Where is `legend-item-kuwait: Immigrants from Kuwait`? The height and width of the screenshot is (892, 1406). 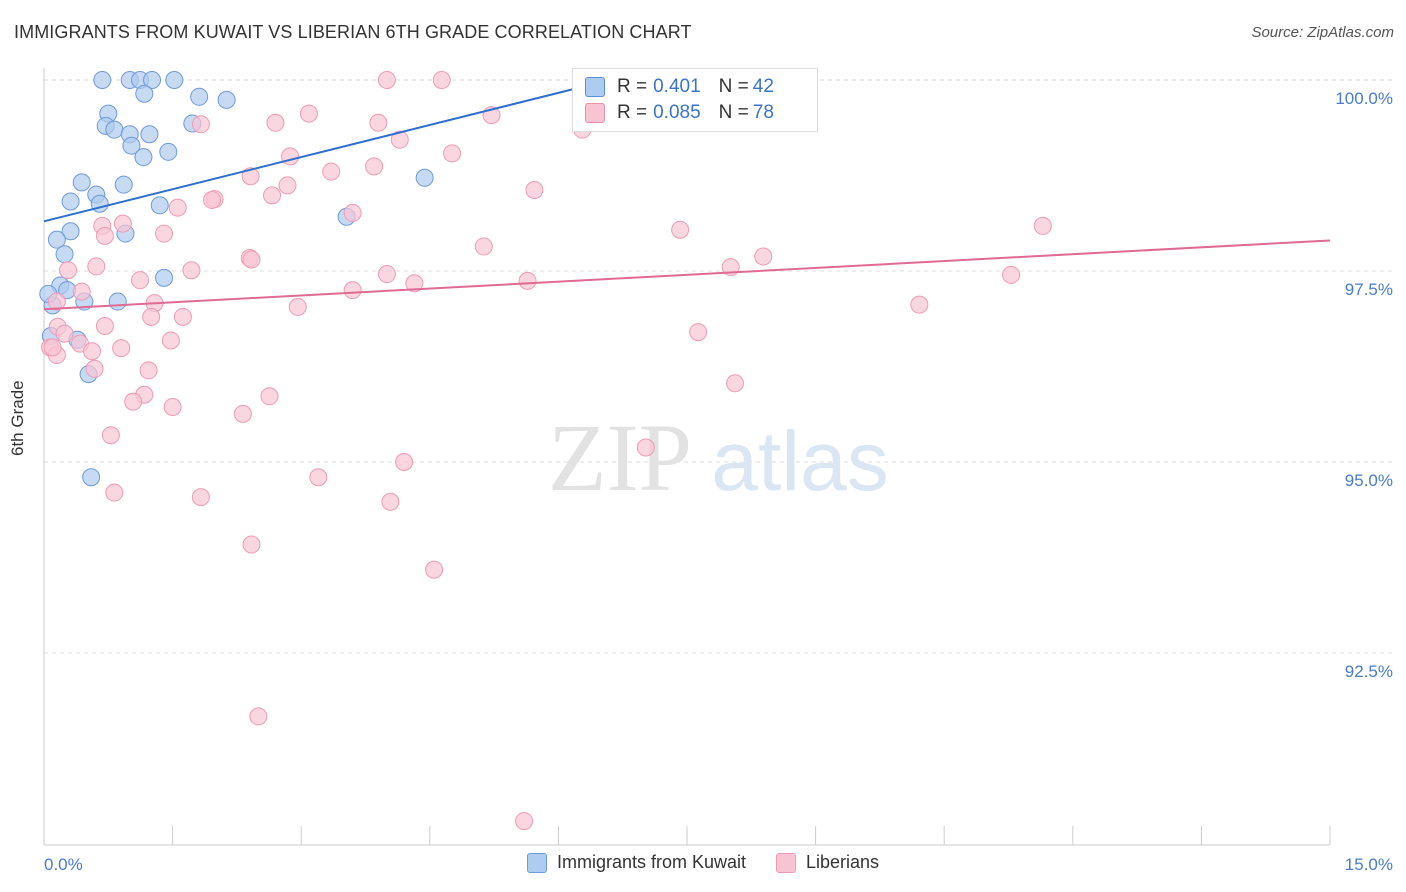
legend-item-kuwait: Immigrants from Kuwait is located at coordinates (636, 862).